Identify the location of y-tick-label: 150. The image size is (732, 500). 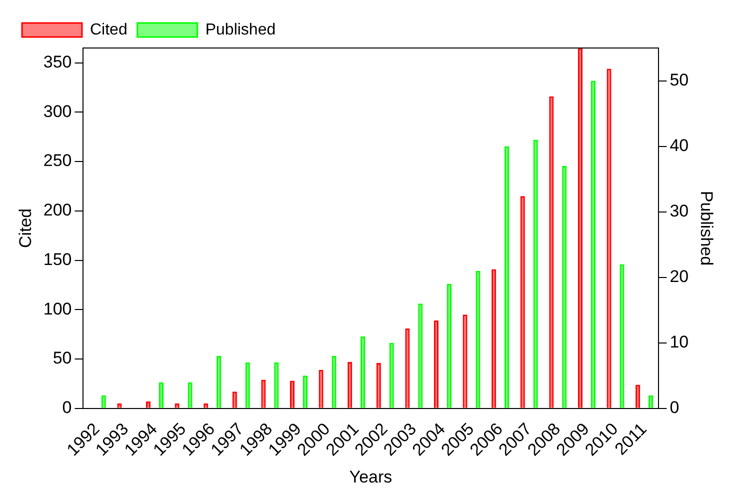
(57, 259).